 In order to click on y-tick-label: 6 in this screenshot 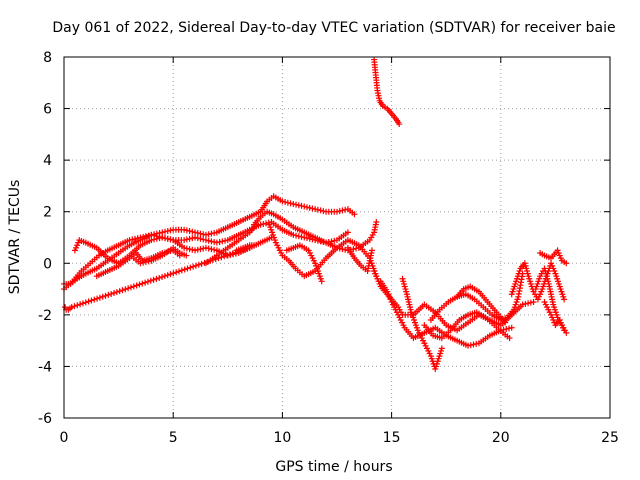, I will do `click(47, 110)`.